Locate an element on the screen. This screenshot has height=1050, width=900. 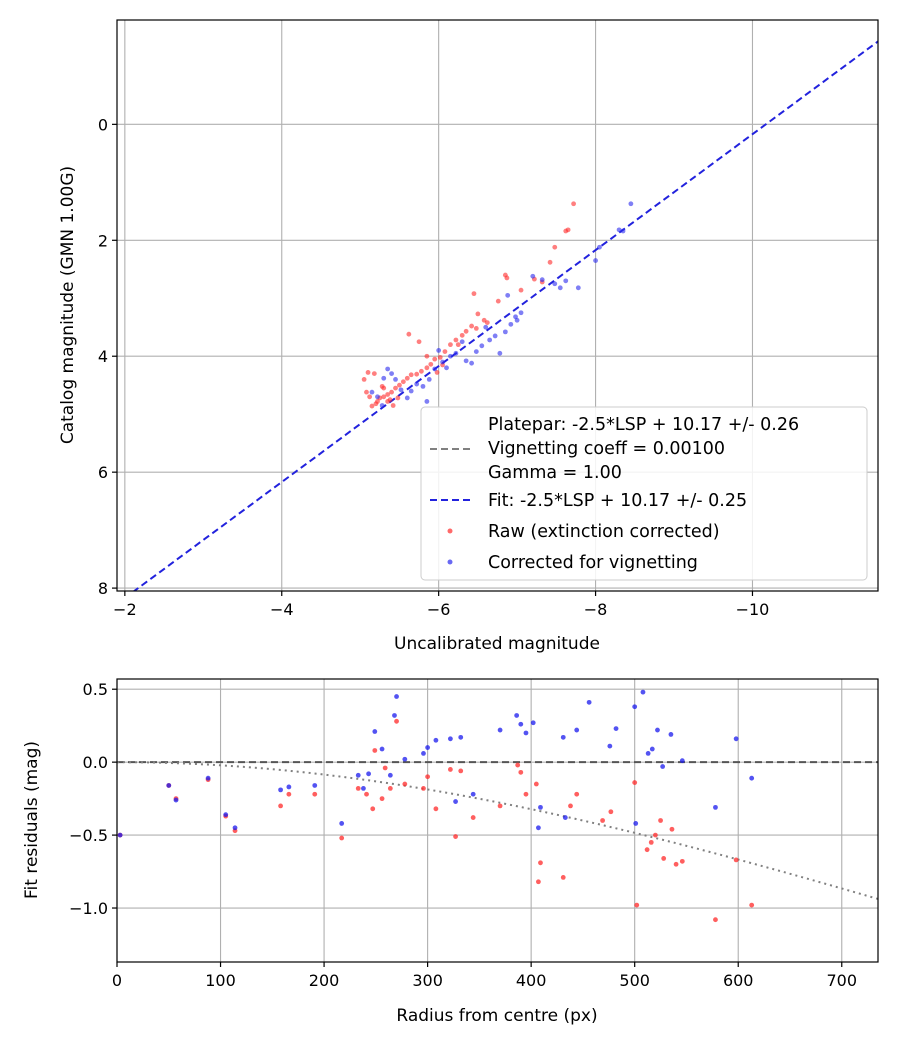
bot-y-tick-label: −0.5 is located at coordinates (88, 835).